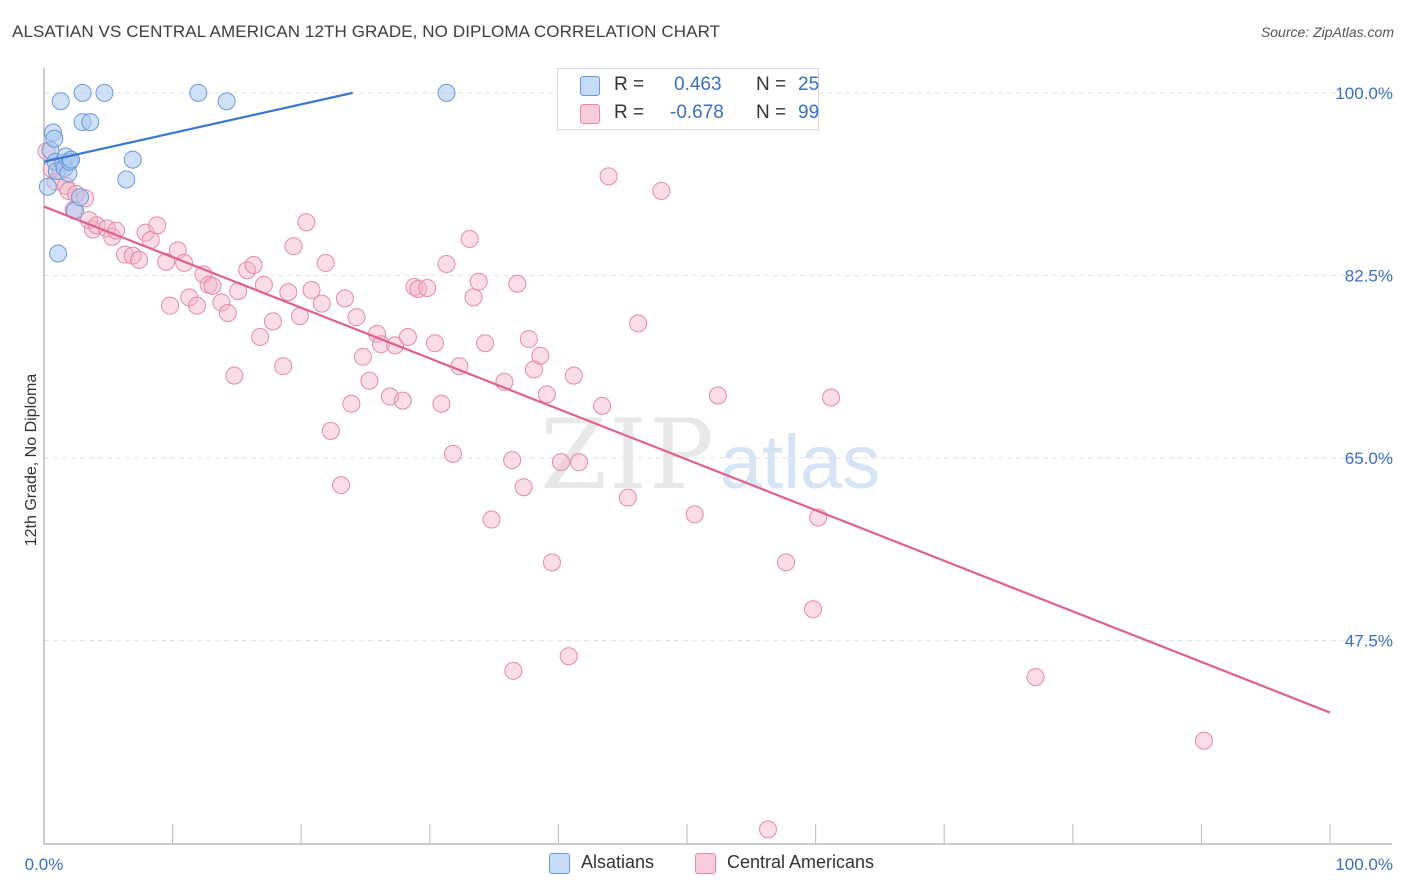 Image resolution: width=1406 pixels, height=892 pixels. I want to click on bottom-legend-swatch-blue, so click(559, 863).